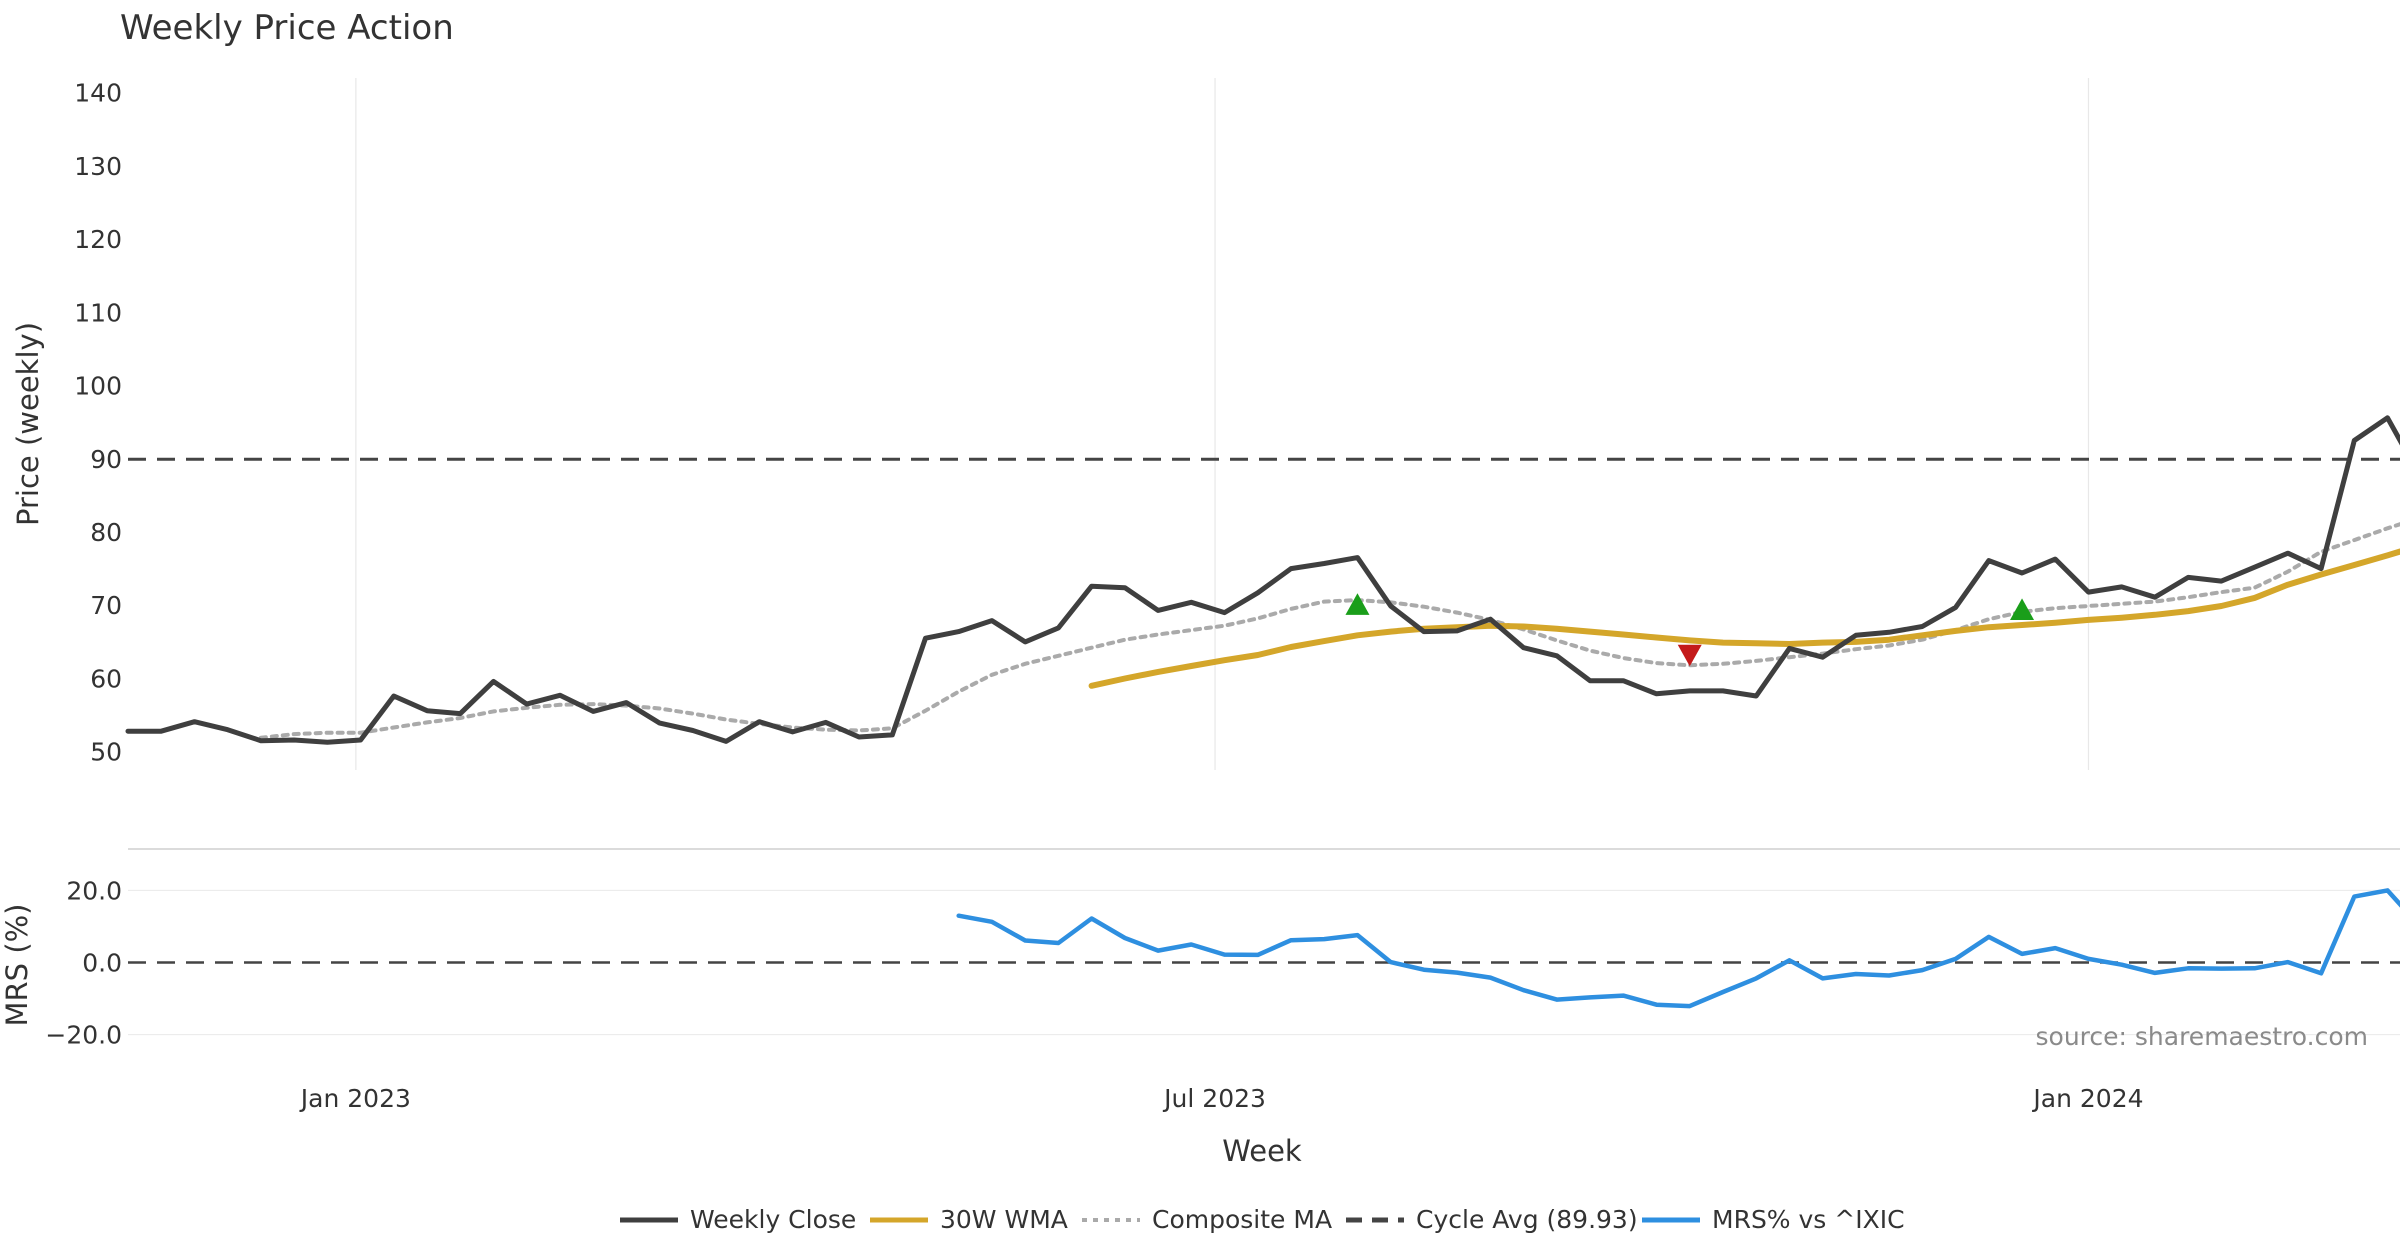  What do you see at coordinates (287, 28) in the screenshot?
I see `chart-title: Weekly Price Action` at bounding box center [287, 28].